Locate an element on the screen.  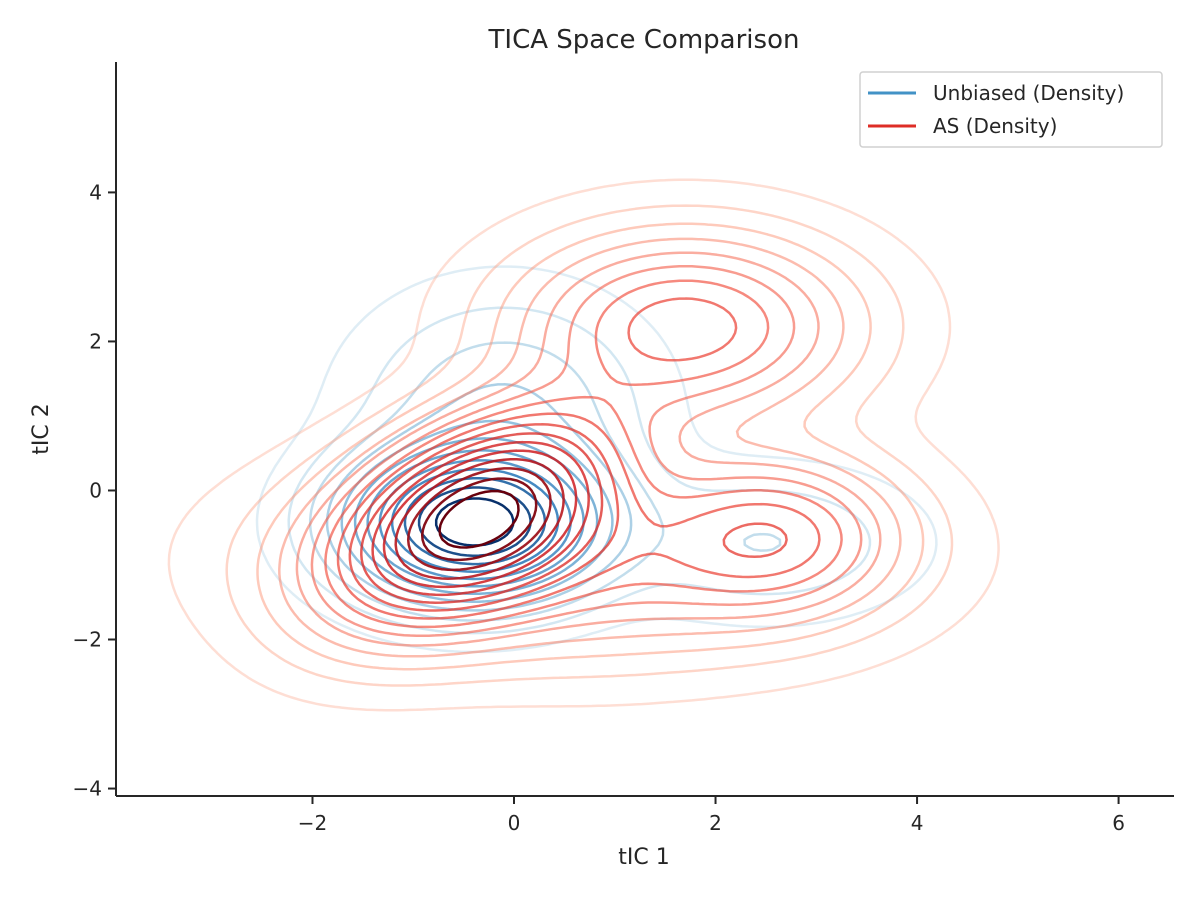
x-axis-ticks: −2 0 2 4 6 is located at coordinates (711, 815).